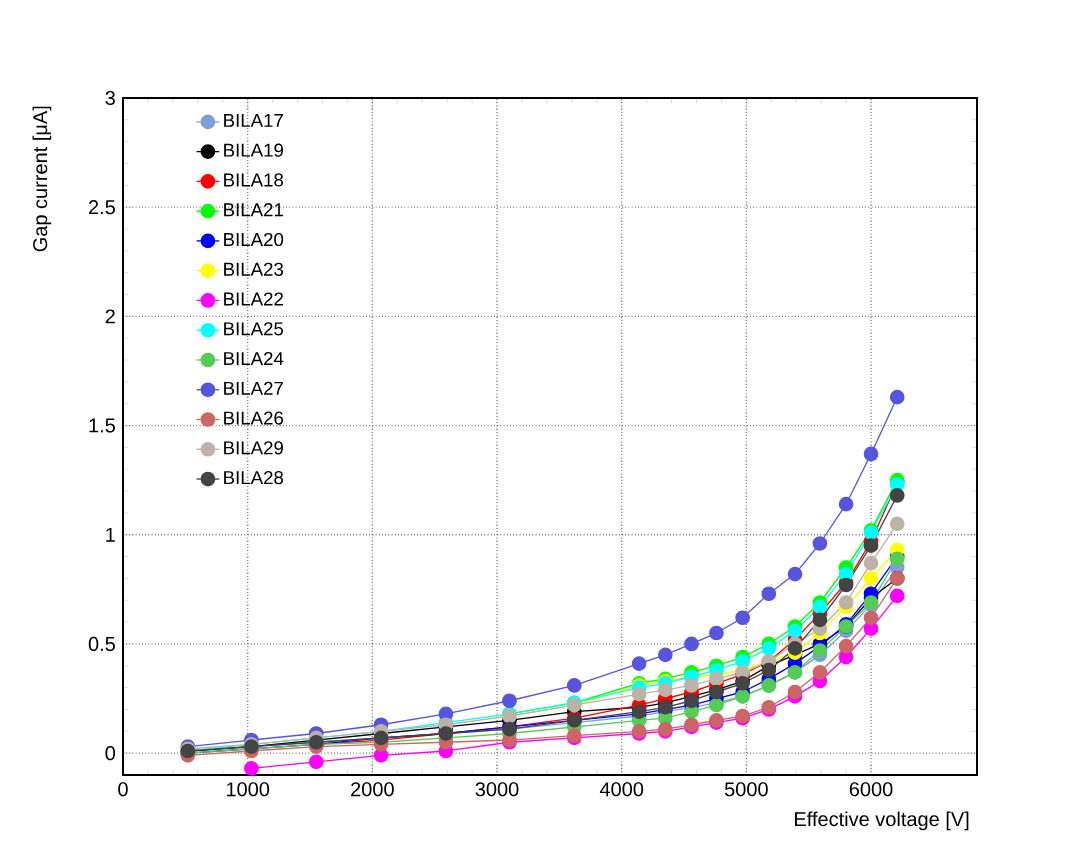 This screenshot has height=852, width=1066. I want to click on legend-label: BILA24, so click(254, 358).